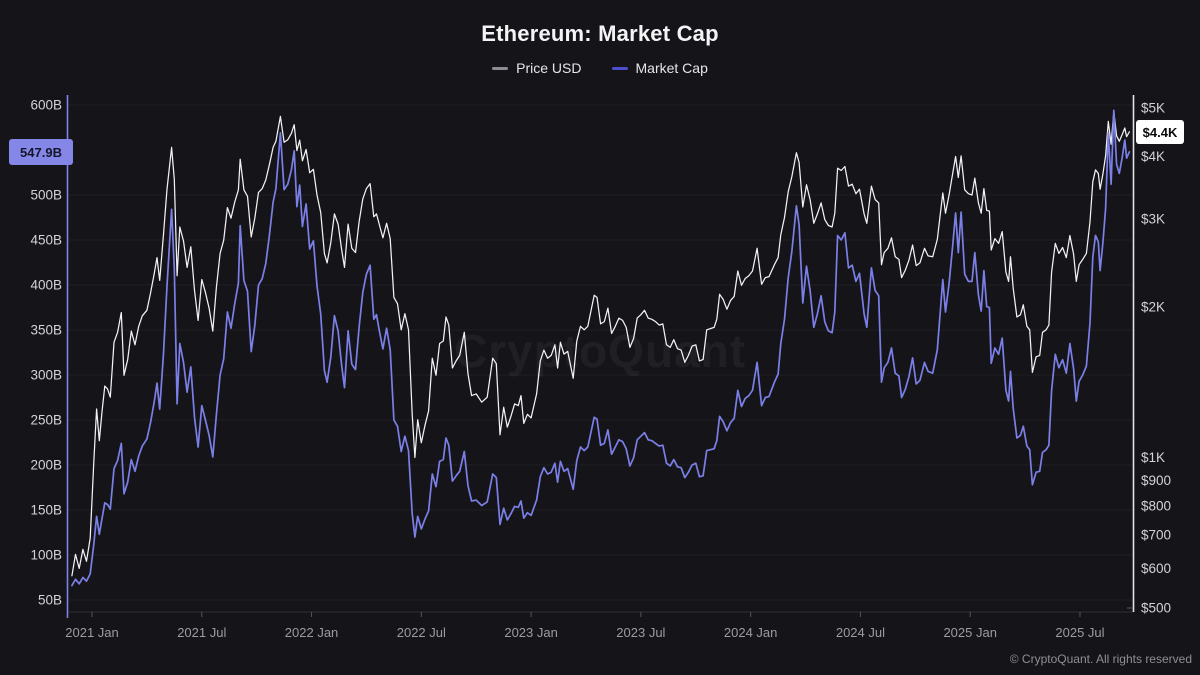  What do you see at coordinates (92, 632) in the screenshot?
I see `x-tick-label: 2021 Jan` at bounding box center [92, 632].